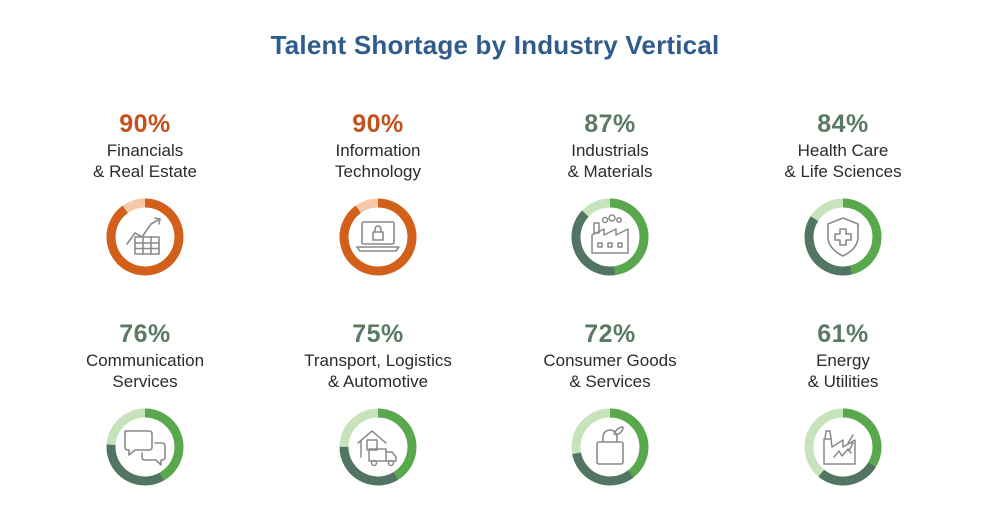 This screenshot has height=525, width=990. I want to click on factory-icon, so click(610, 234).